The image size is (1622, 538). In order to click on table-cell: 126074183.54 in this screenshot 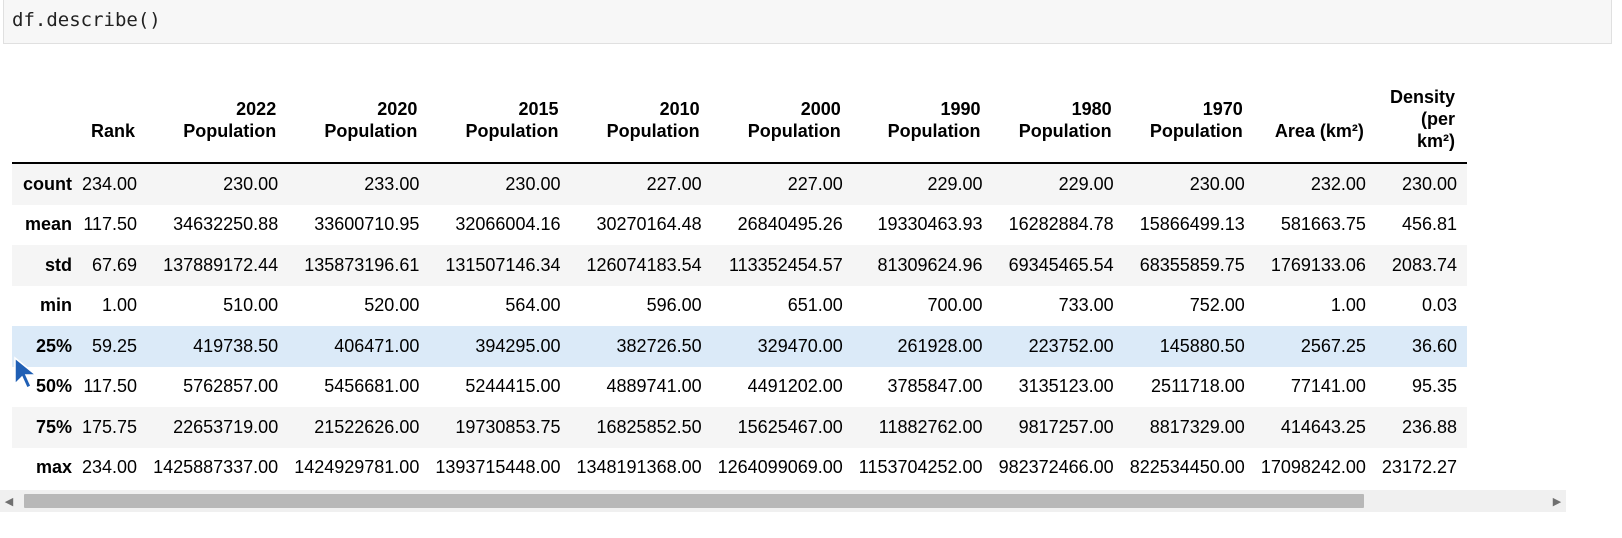, I will do `click(644, 264)`.